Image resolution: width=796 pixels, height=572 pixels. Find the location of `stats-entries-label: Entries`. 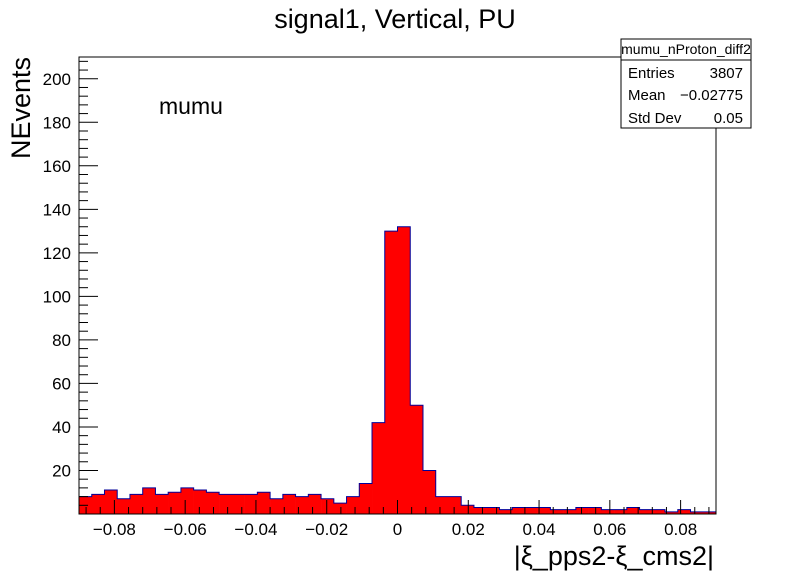

stats-entries-label: Entries is located at coordinates (651, 73).